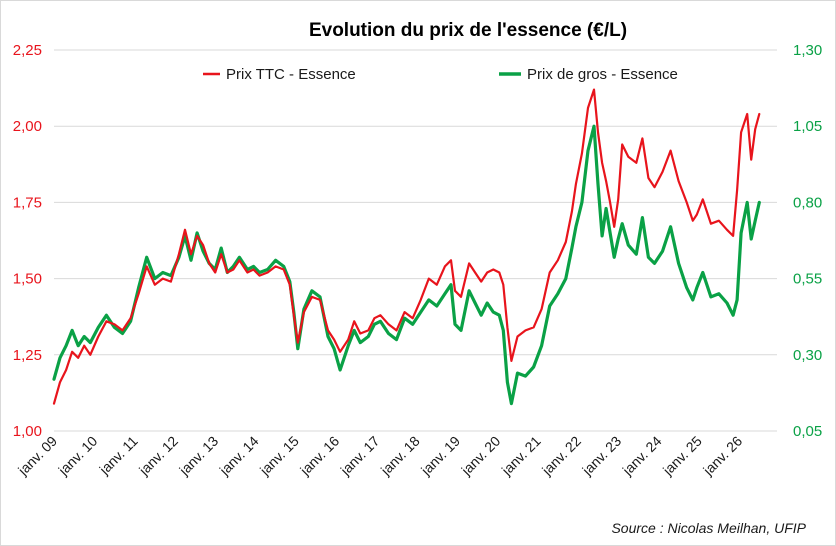  Describe the element at coordinates (27, 50) in the screenshot. I see `left-tick-label: 2,25` at that location.